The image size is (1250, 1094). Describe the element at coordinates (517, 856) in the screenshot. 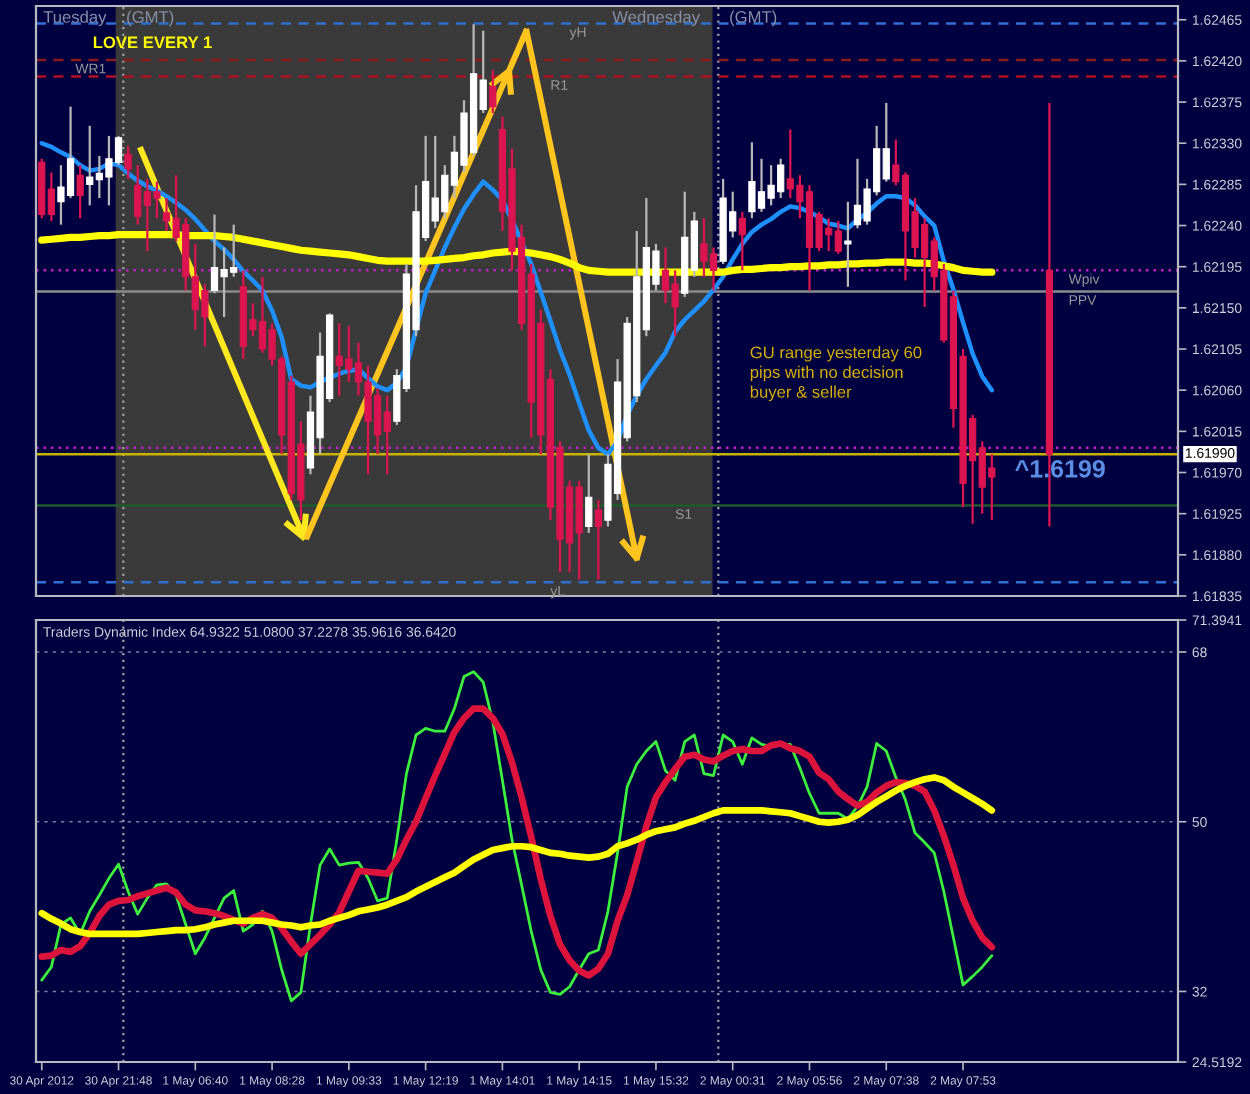

I see `line-series` at that location.